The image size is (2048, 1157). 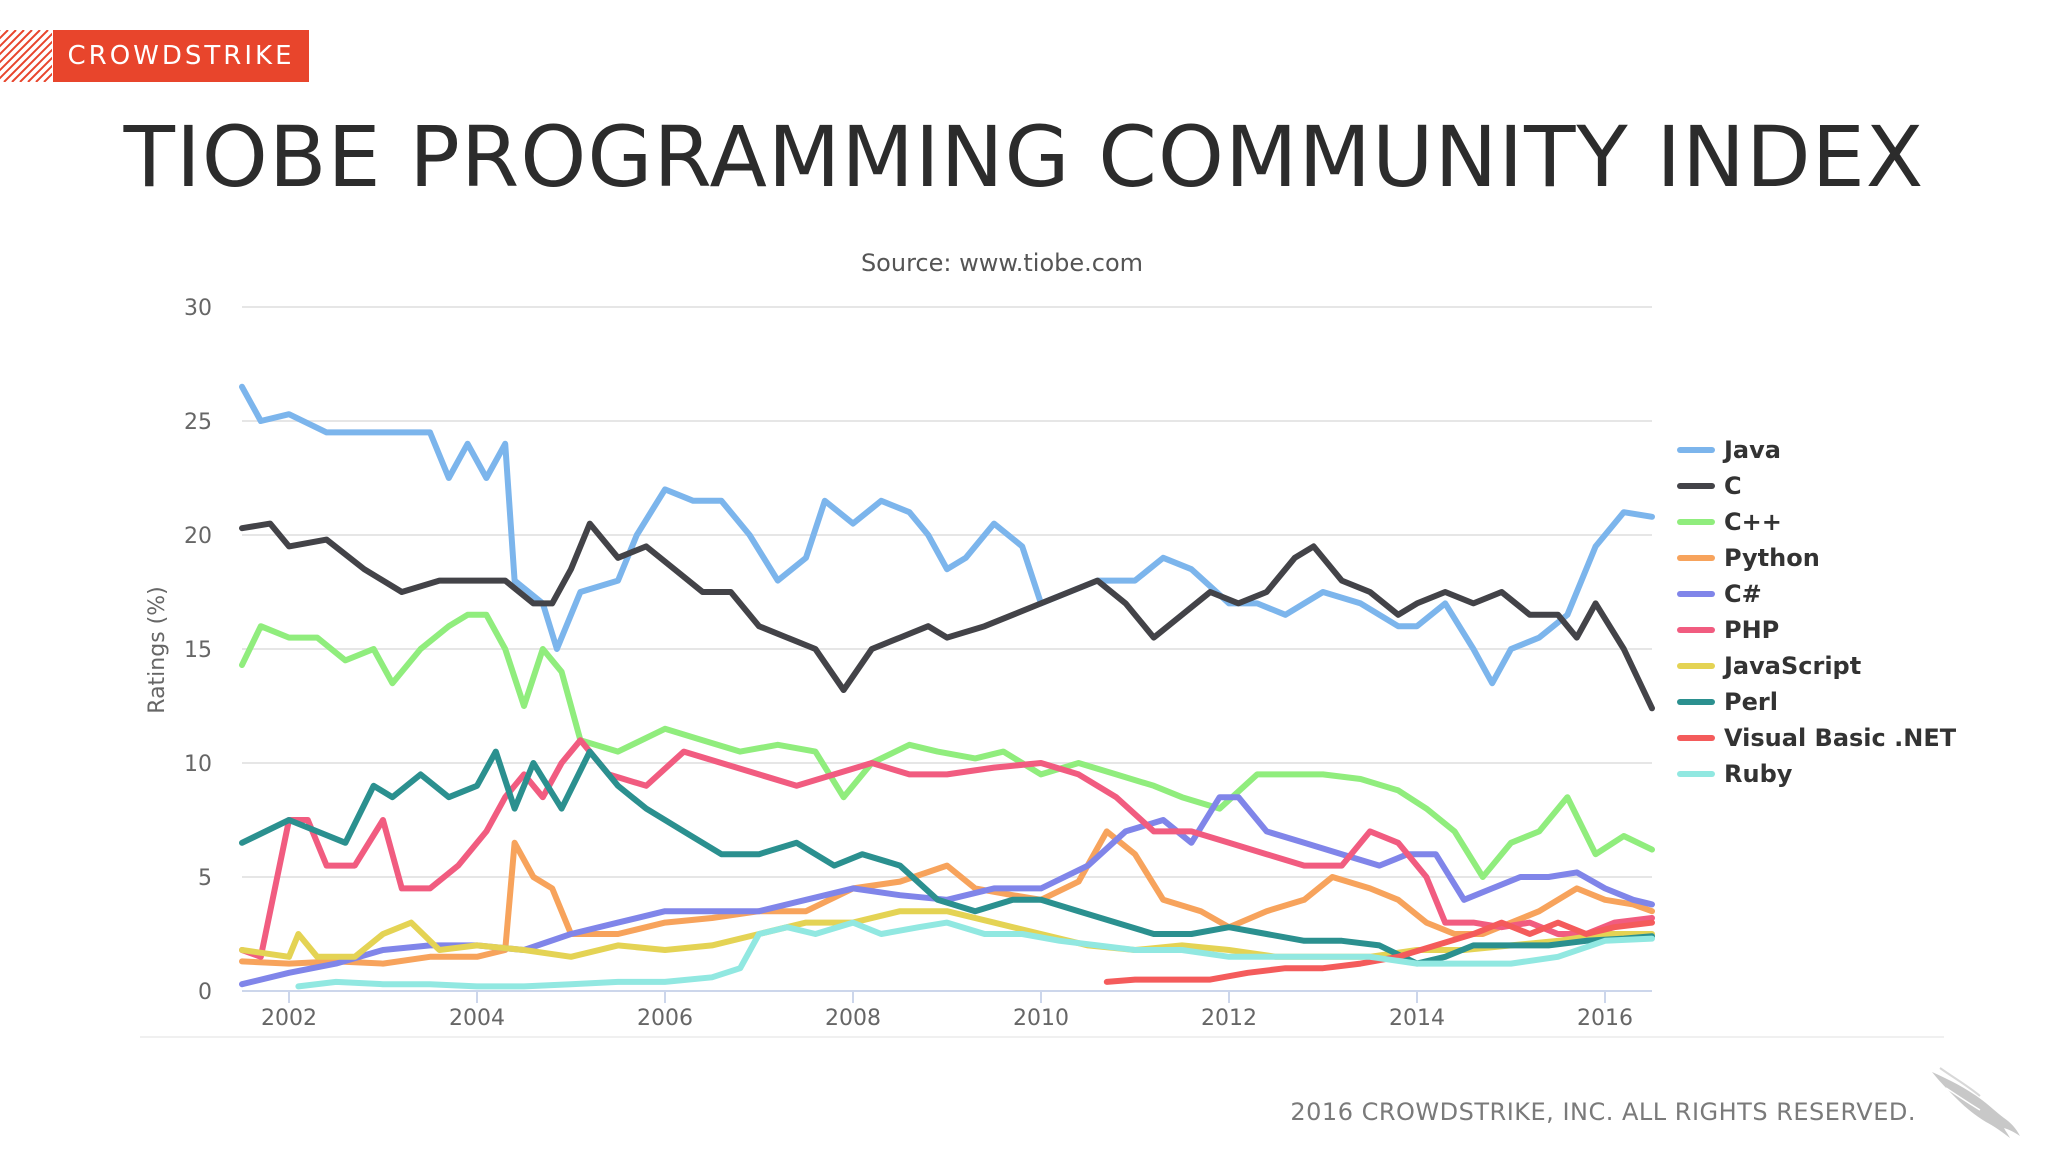 I want to click on legend-label: C++, so click(x=1753, y=522).